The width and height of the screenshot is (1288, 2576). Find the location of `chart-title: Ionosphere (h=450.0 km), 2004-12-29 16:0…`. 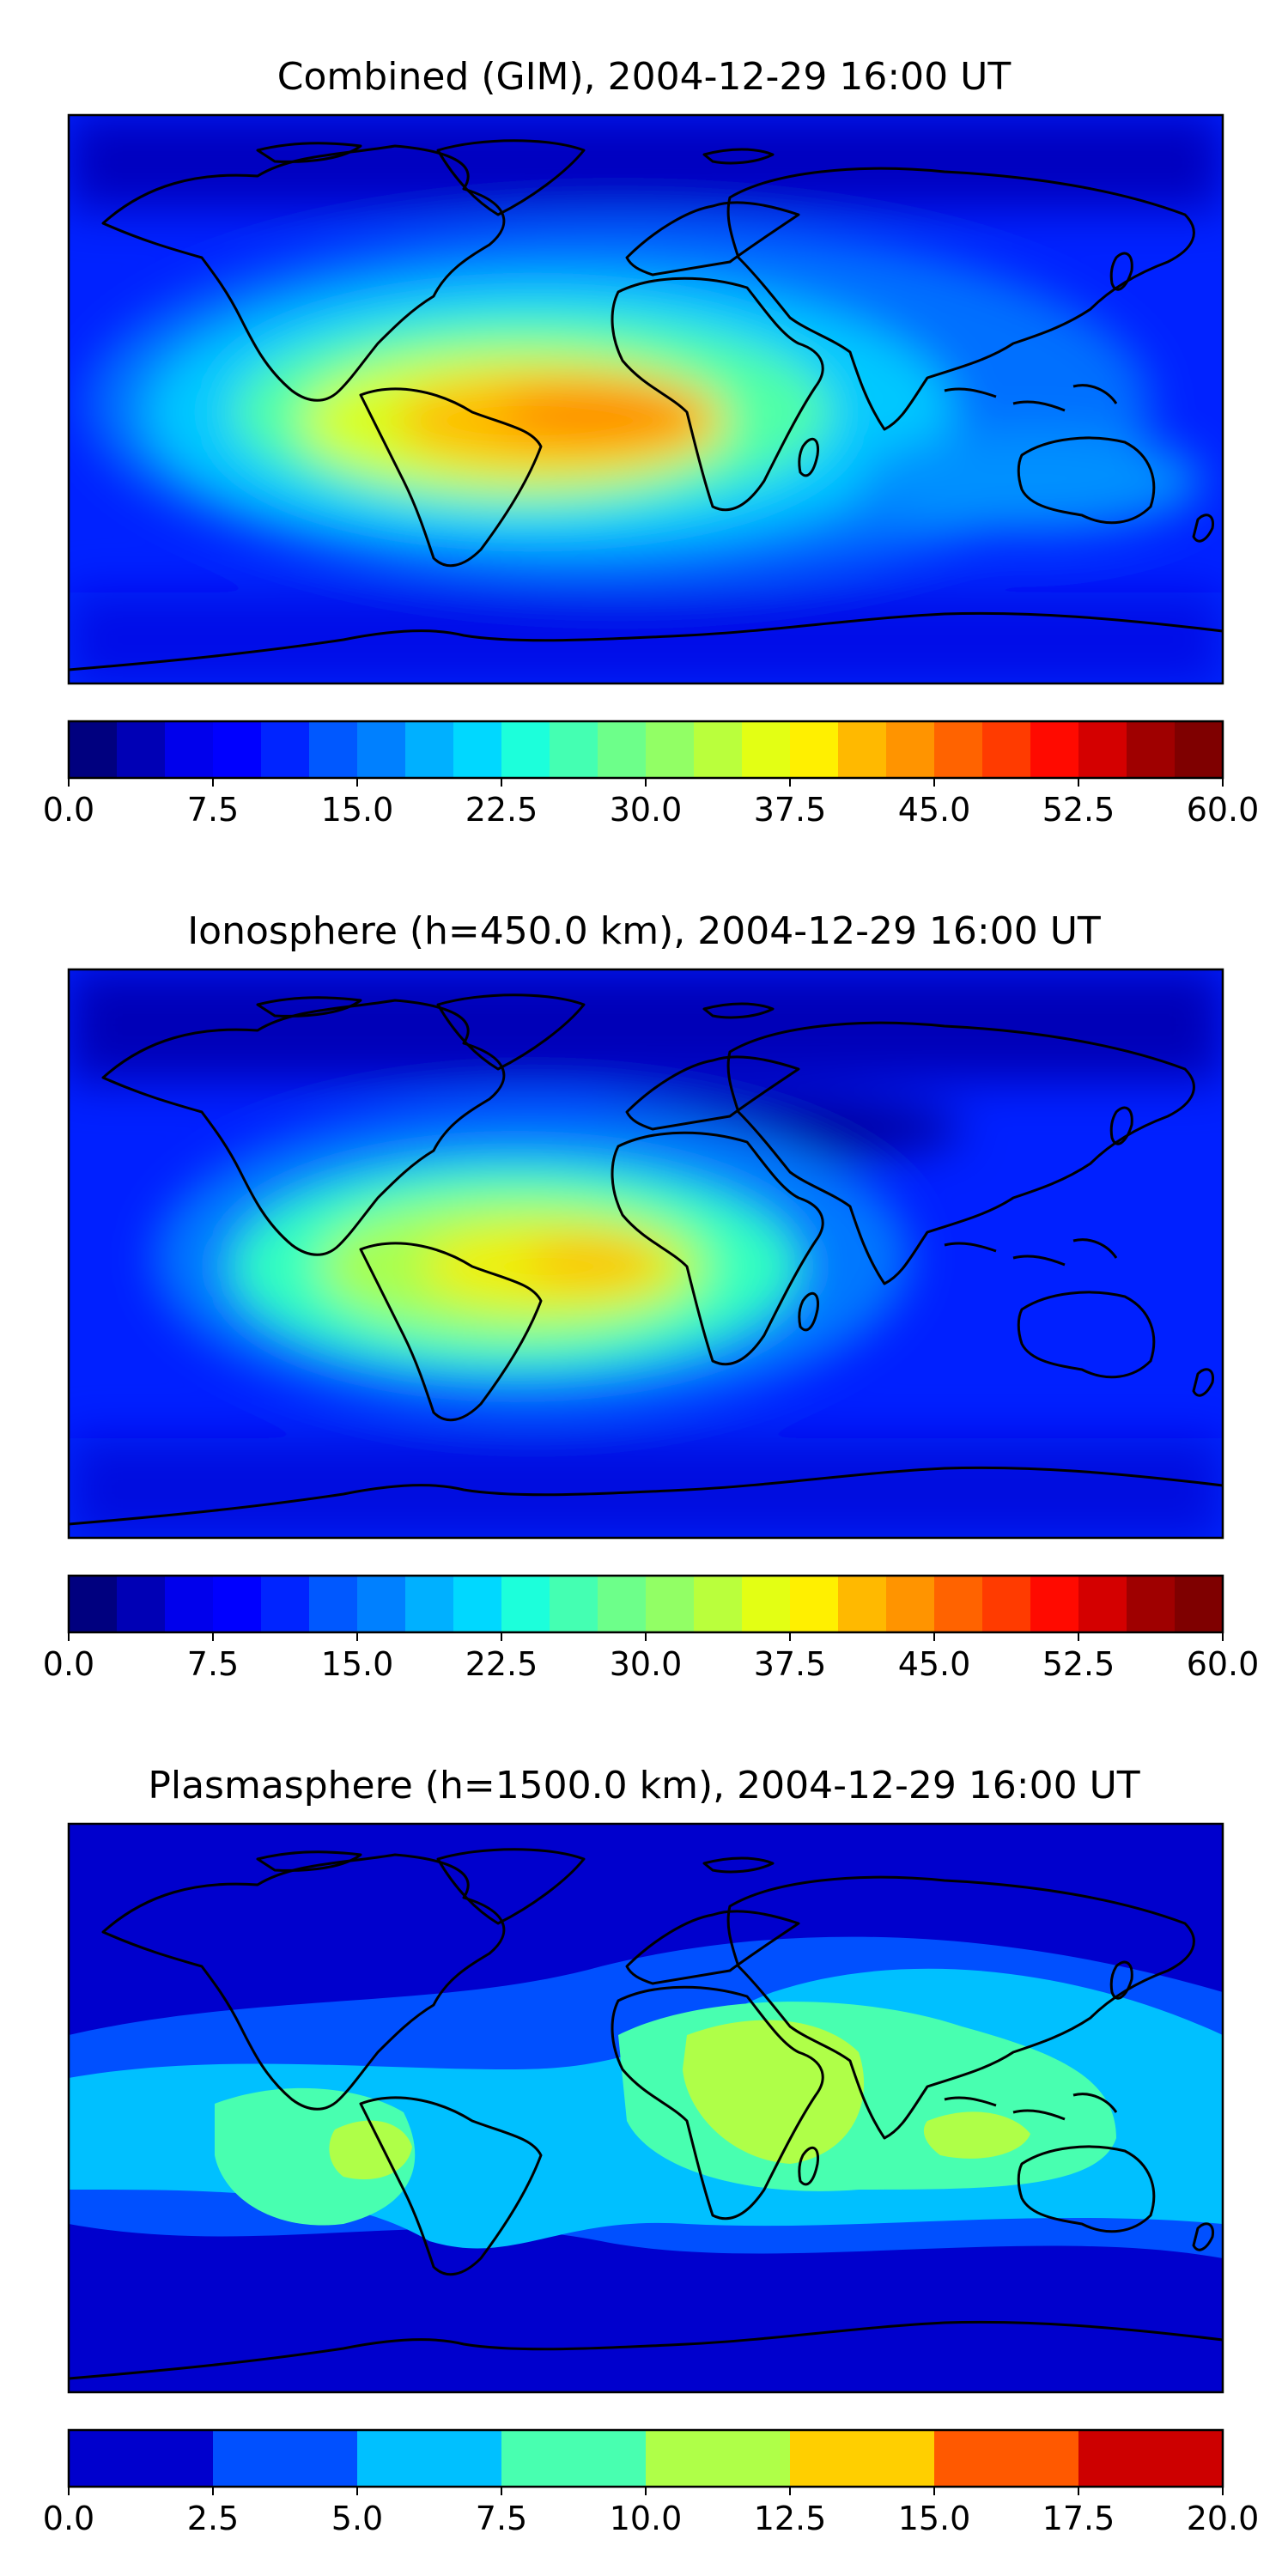

chart-title: Ionosphere (h=450.0 km), 2004-12-29 16:0… is located at coordinates (644, 931).